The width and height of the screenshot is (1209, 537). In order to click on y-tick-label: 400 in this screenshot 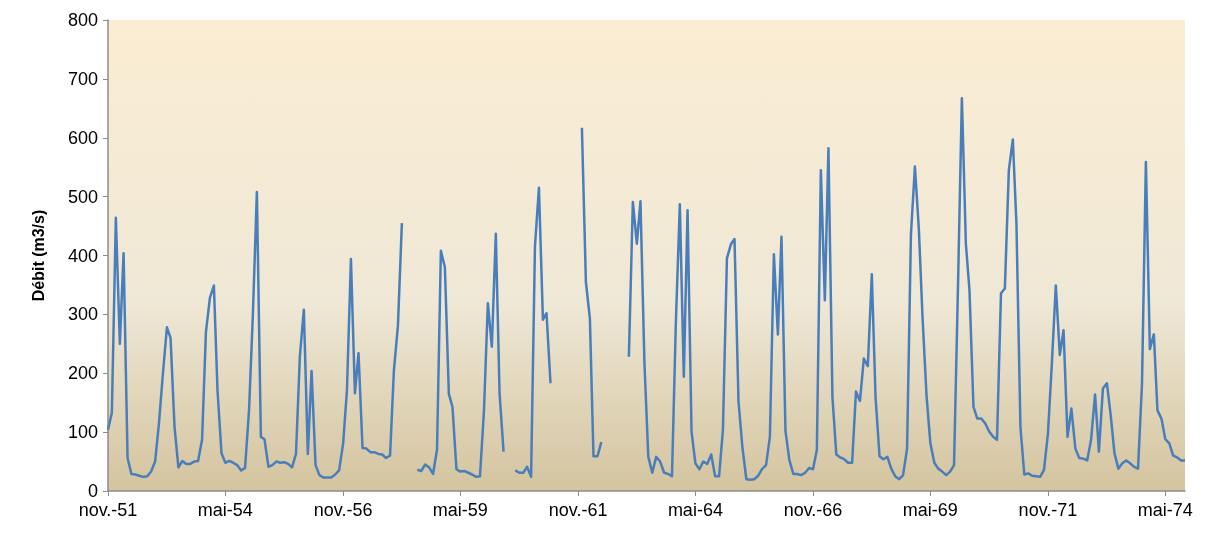, I will do `click(82, 255)`.